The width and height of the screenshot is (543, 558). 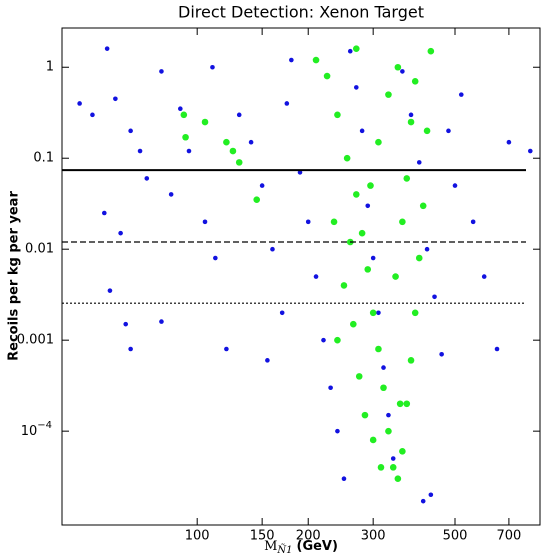 I want to click on x-tick-label: 100, so click(x=197, y=536).